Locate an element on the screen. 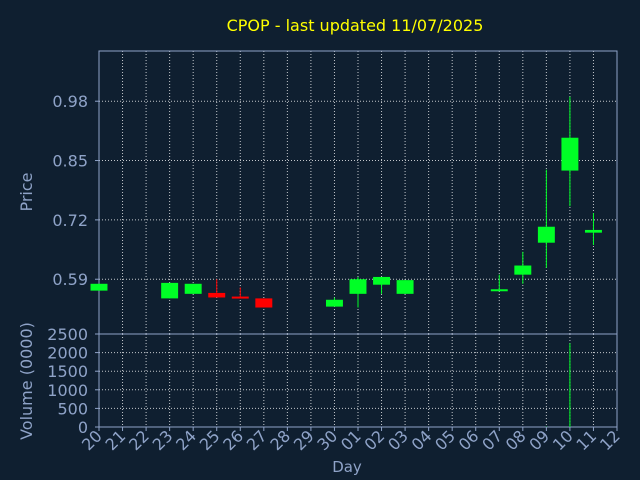 Image resolution: width=640 pixels, height=480 pixels. volume-tick-label: 0 is located at coordinates (83, 427).